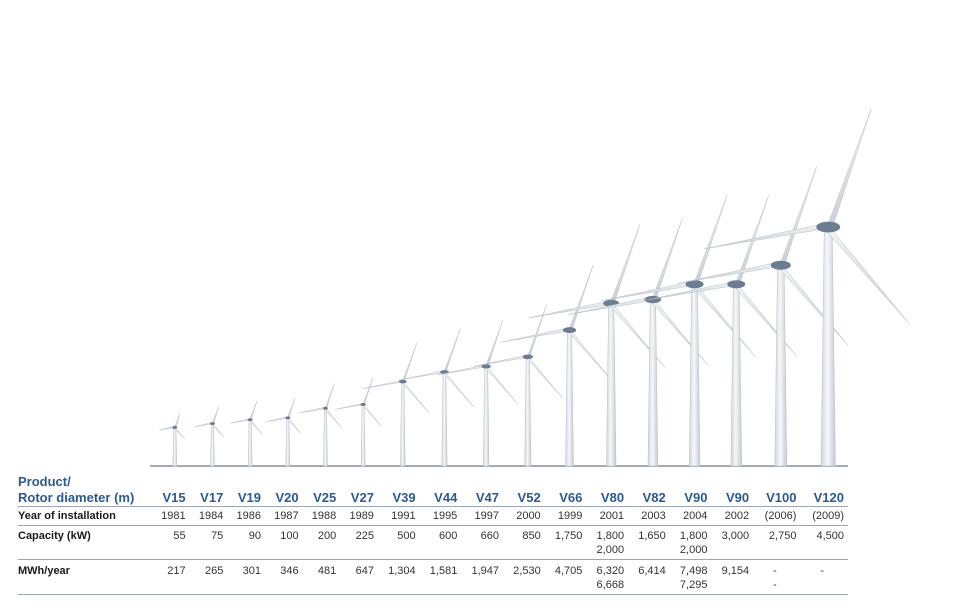 The width and height of the screenshot is (963, 616). What do you see at coordinates (612, 497) in the screenshot?
I see `model-name-text: V80` at bounding box center [612, 497].